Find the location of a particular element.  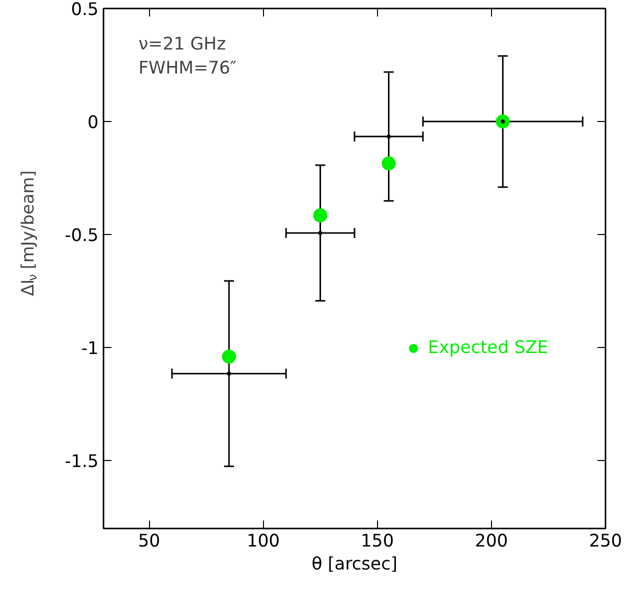

x-tick-label: 100 is located at coordinates (263, 542).